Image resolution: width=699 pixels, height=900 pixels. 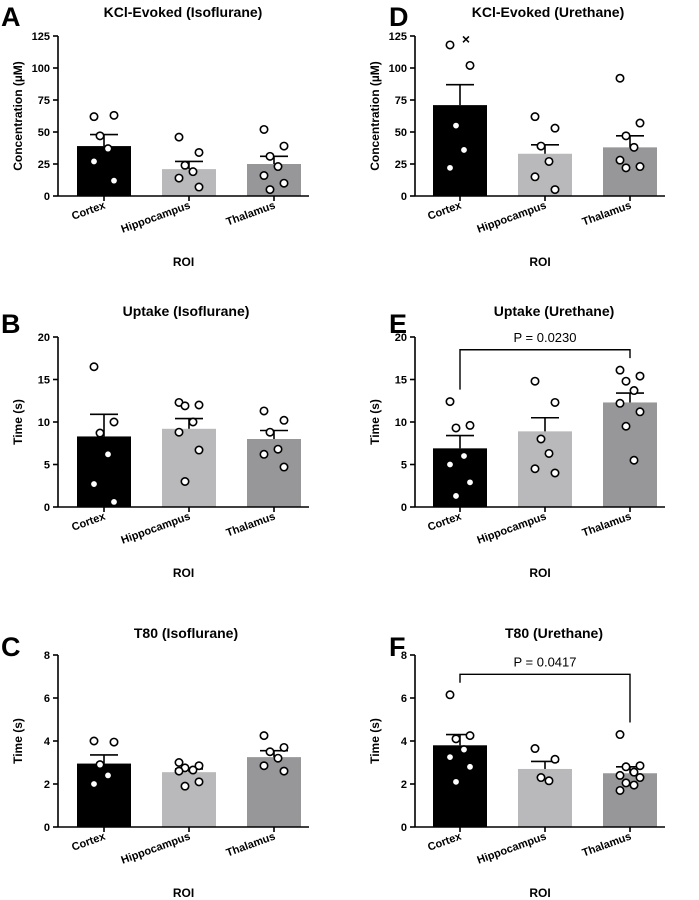 What do you see at coordinates (183, 12) in the screenshot?
I see `chart-title: KCl-Evoked (Isoflurane)` at bounding box center [183, 12].